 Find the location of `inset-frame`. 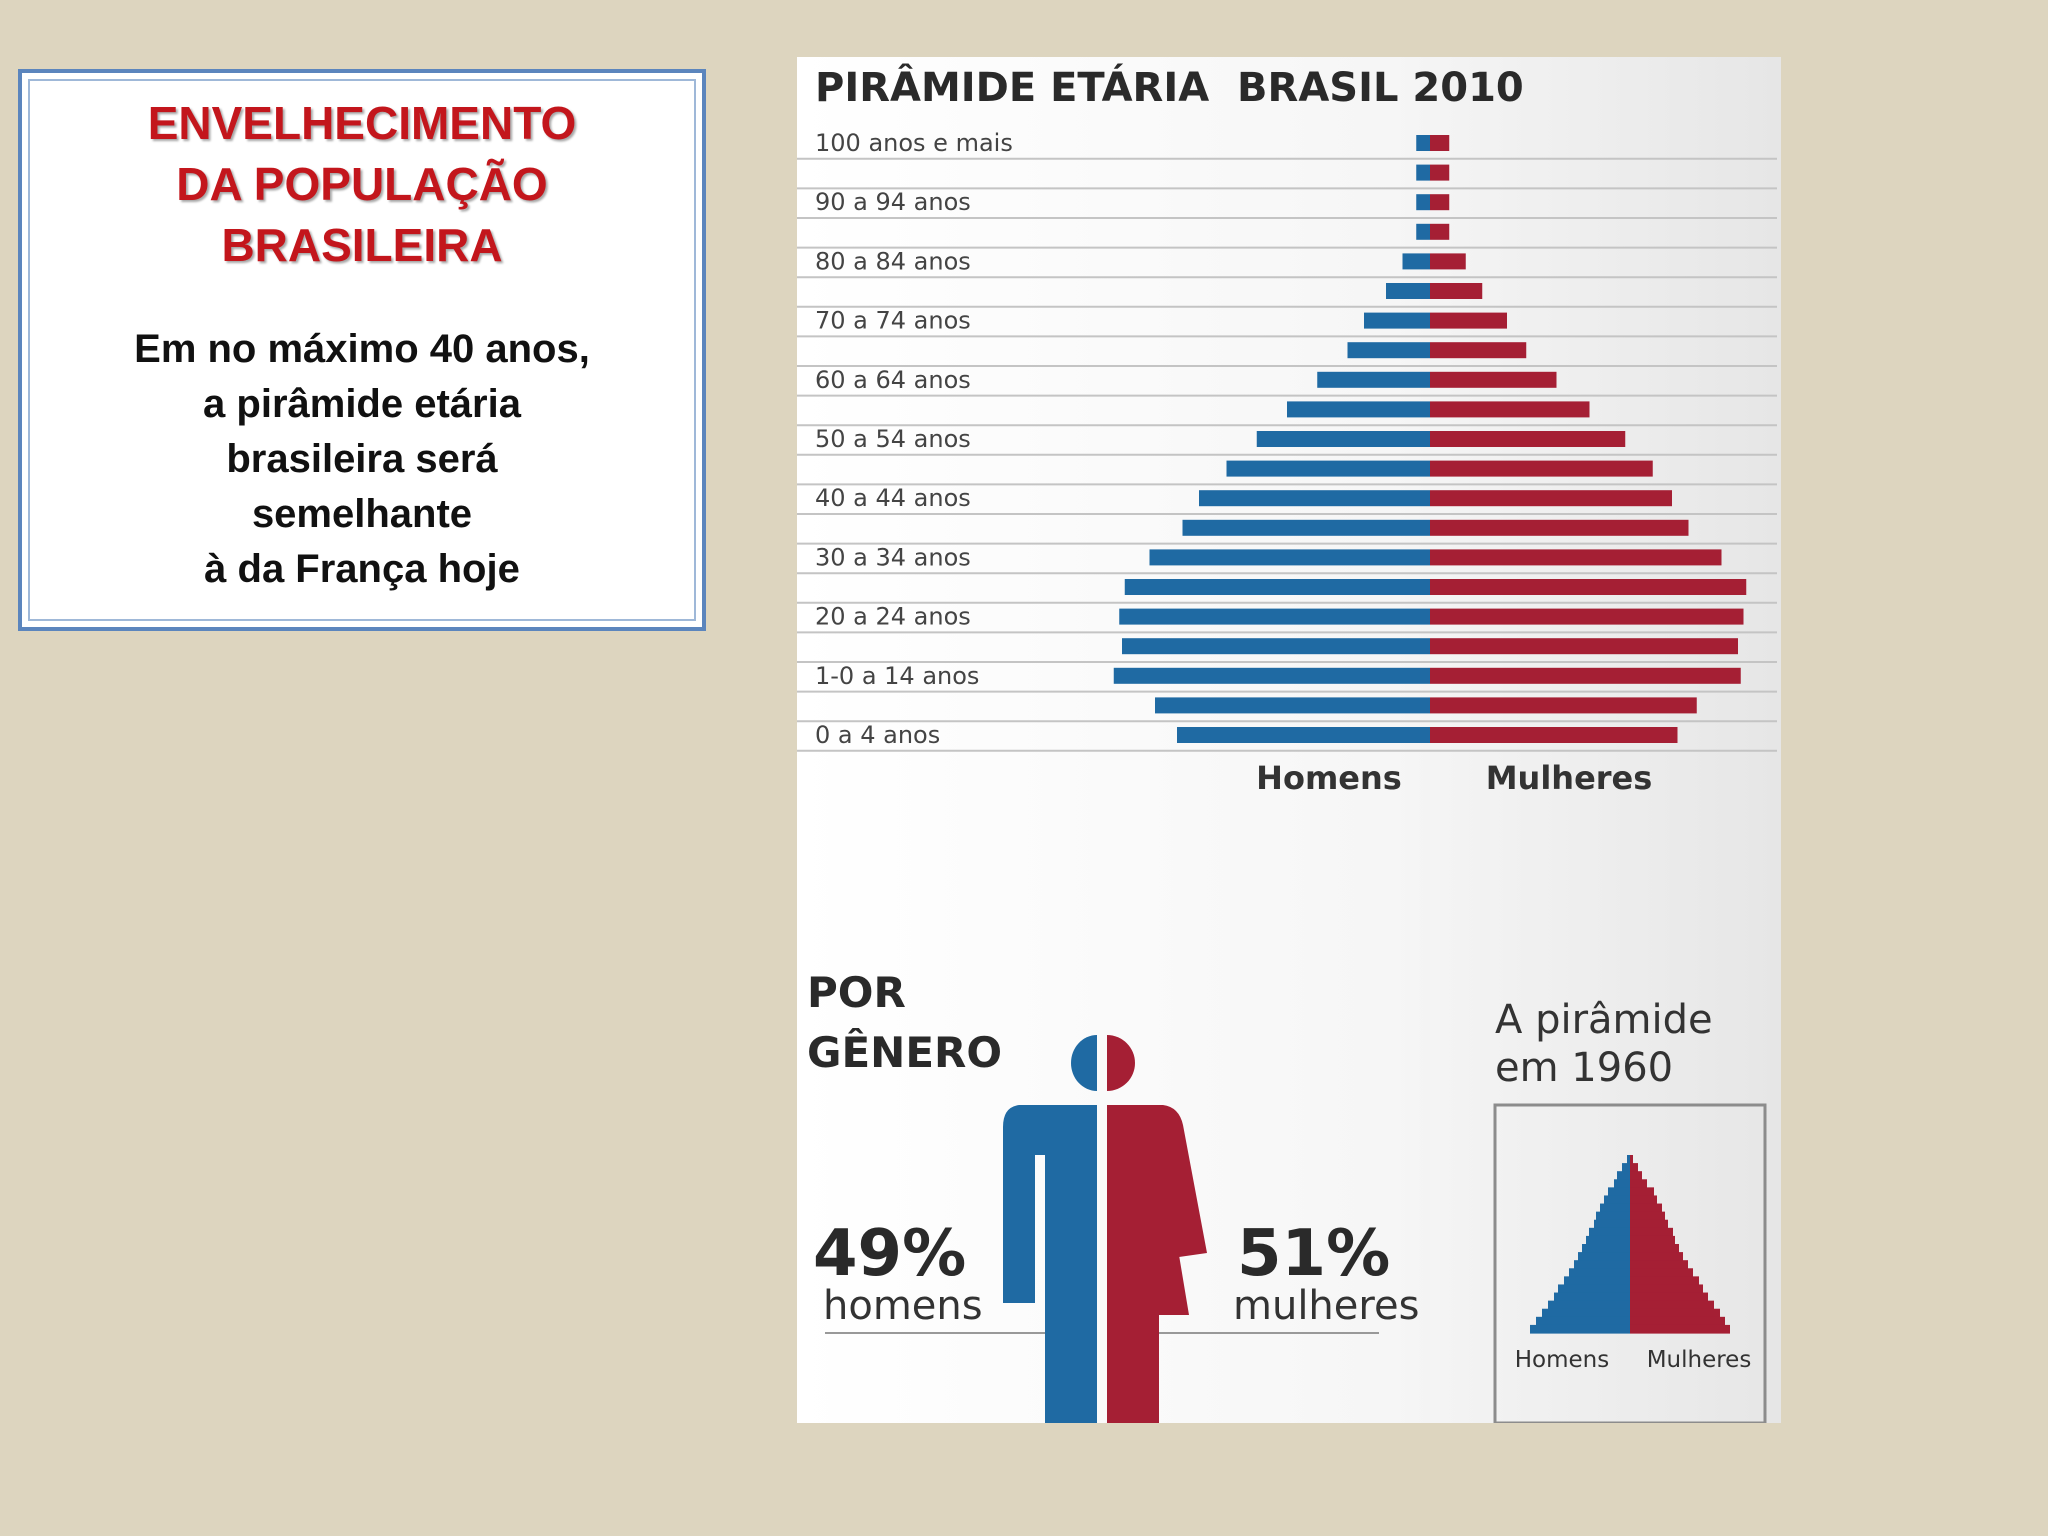

inset-frame is located at coordinates (1630, 1263).